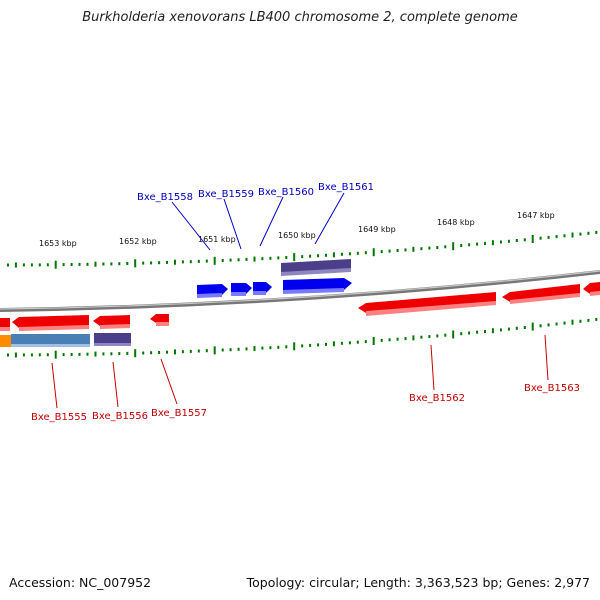  I want to click on kbp-label: 1650 kbp, so click(297, 235).